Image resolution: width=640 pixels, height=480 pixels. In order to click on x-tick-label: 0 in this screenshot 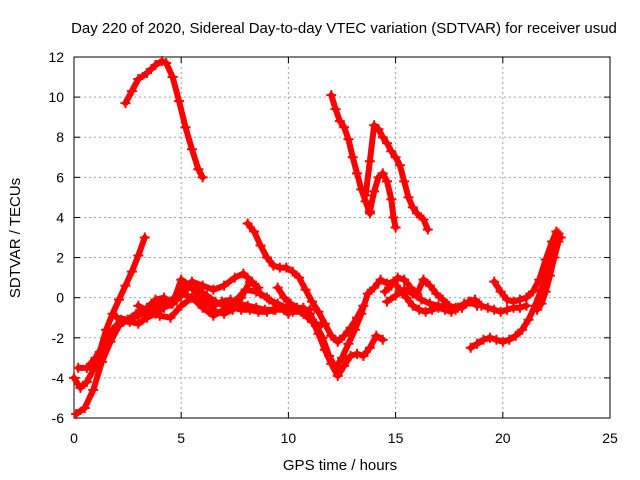, I will do `click(74, 438)`.